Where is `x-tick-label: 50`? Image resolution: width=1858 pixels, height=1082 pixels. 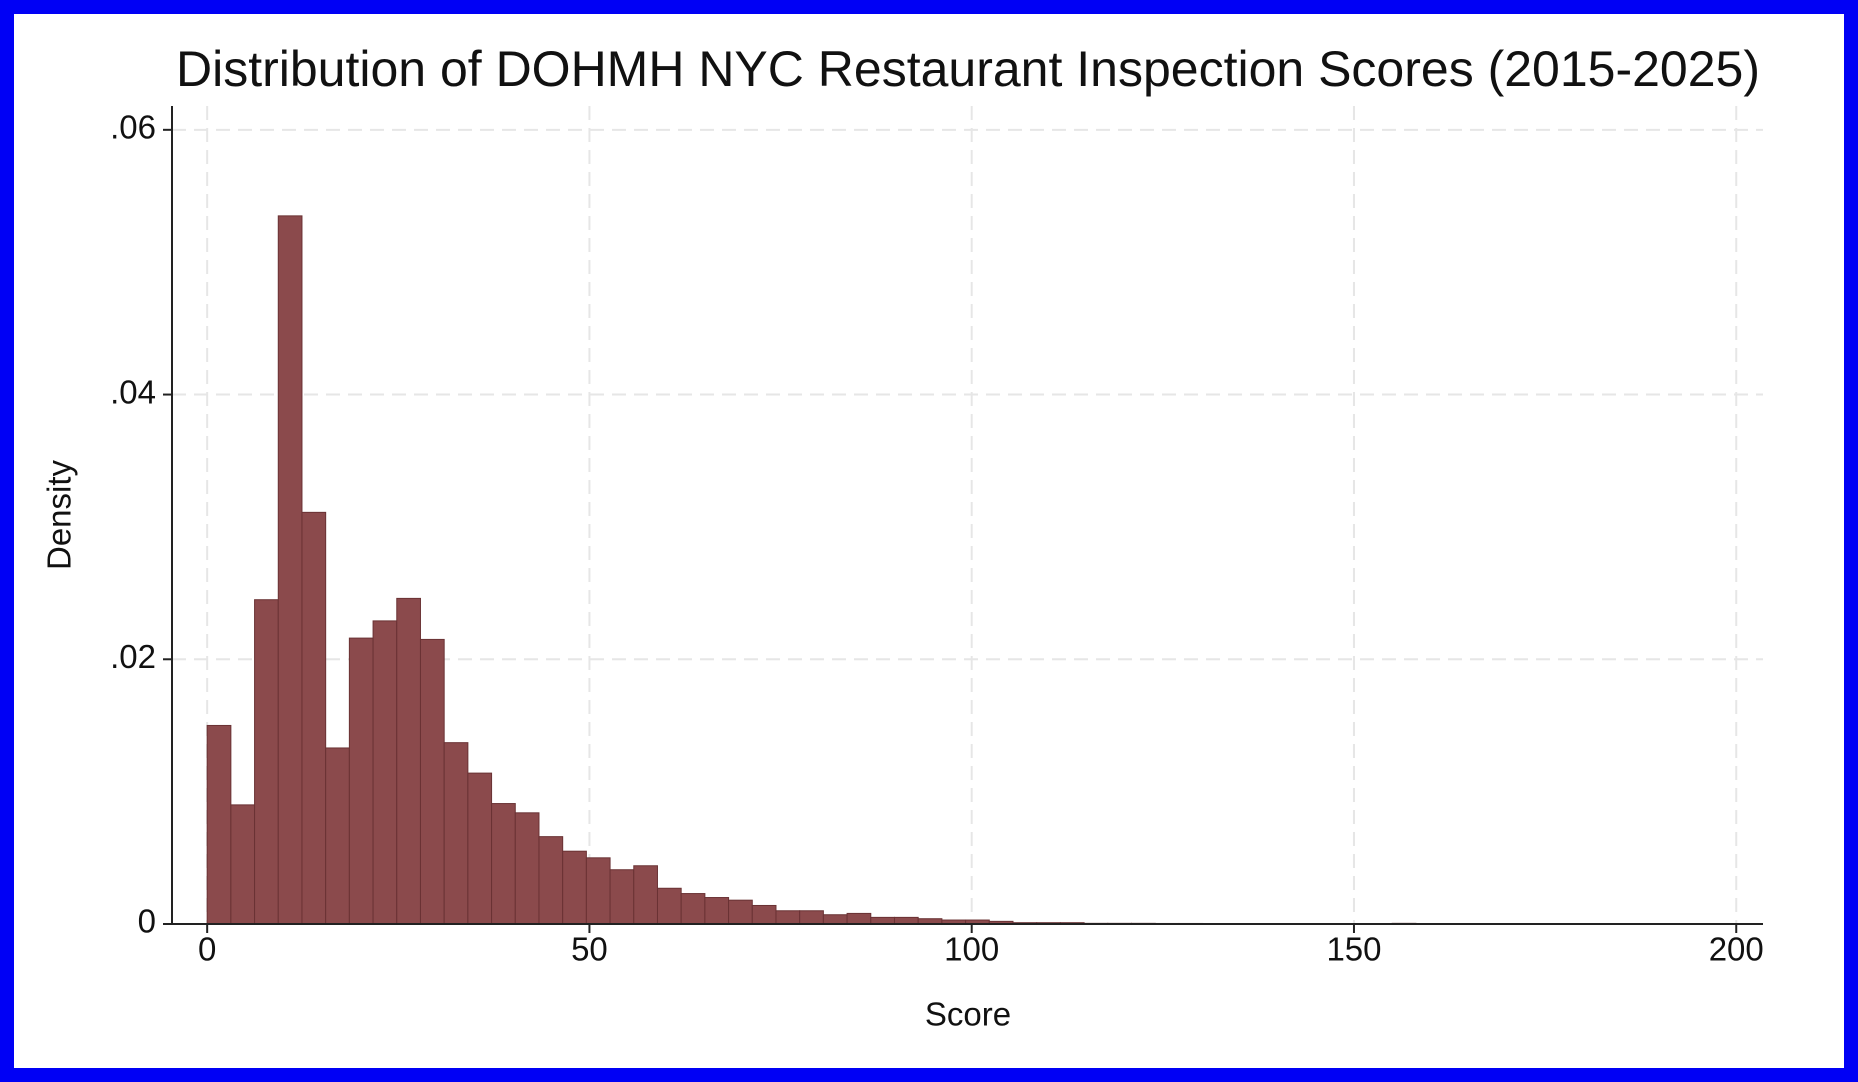
x-tick-label: 50 is located at coordinates (589, 949).